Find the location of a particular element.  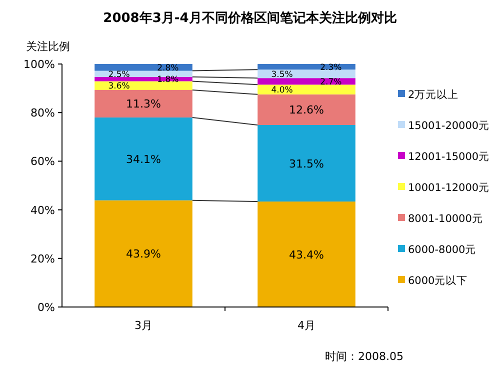

y-tick-label: 100% is located at coordinates (39, 64).